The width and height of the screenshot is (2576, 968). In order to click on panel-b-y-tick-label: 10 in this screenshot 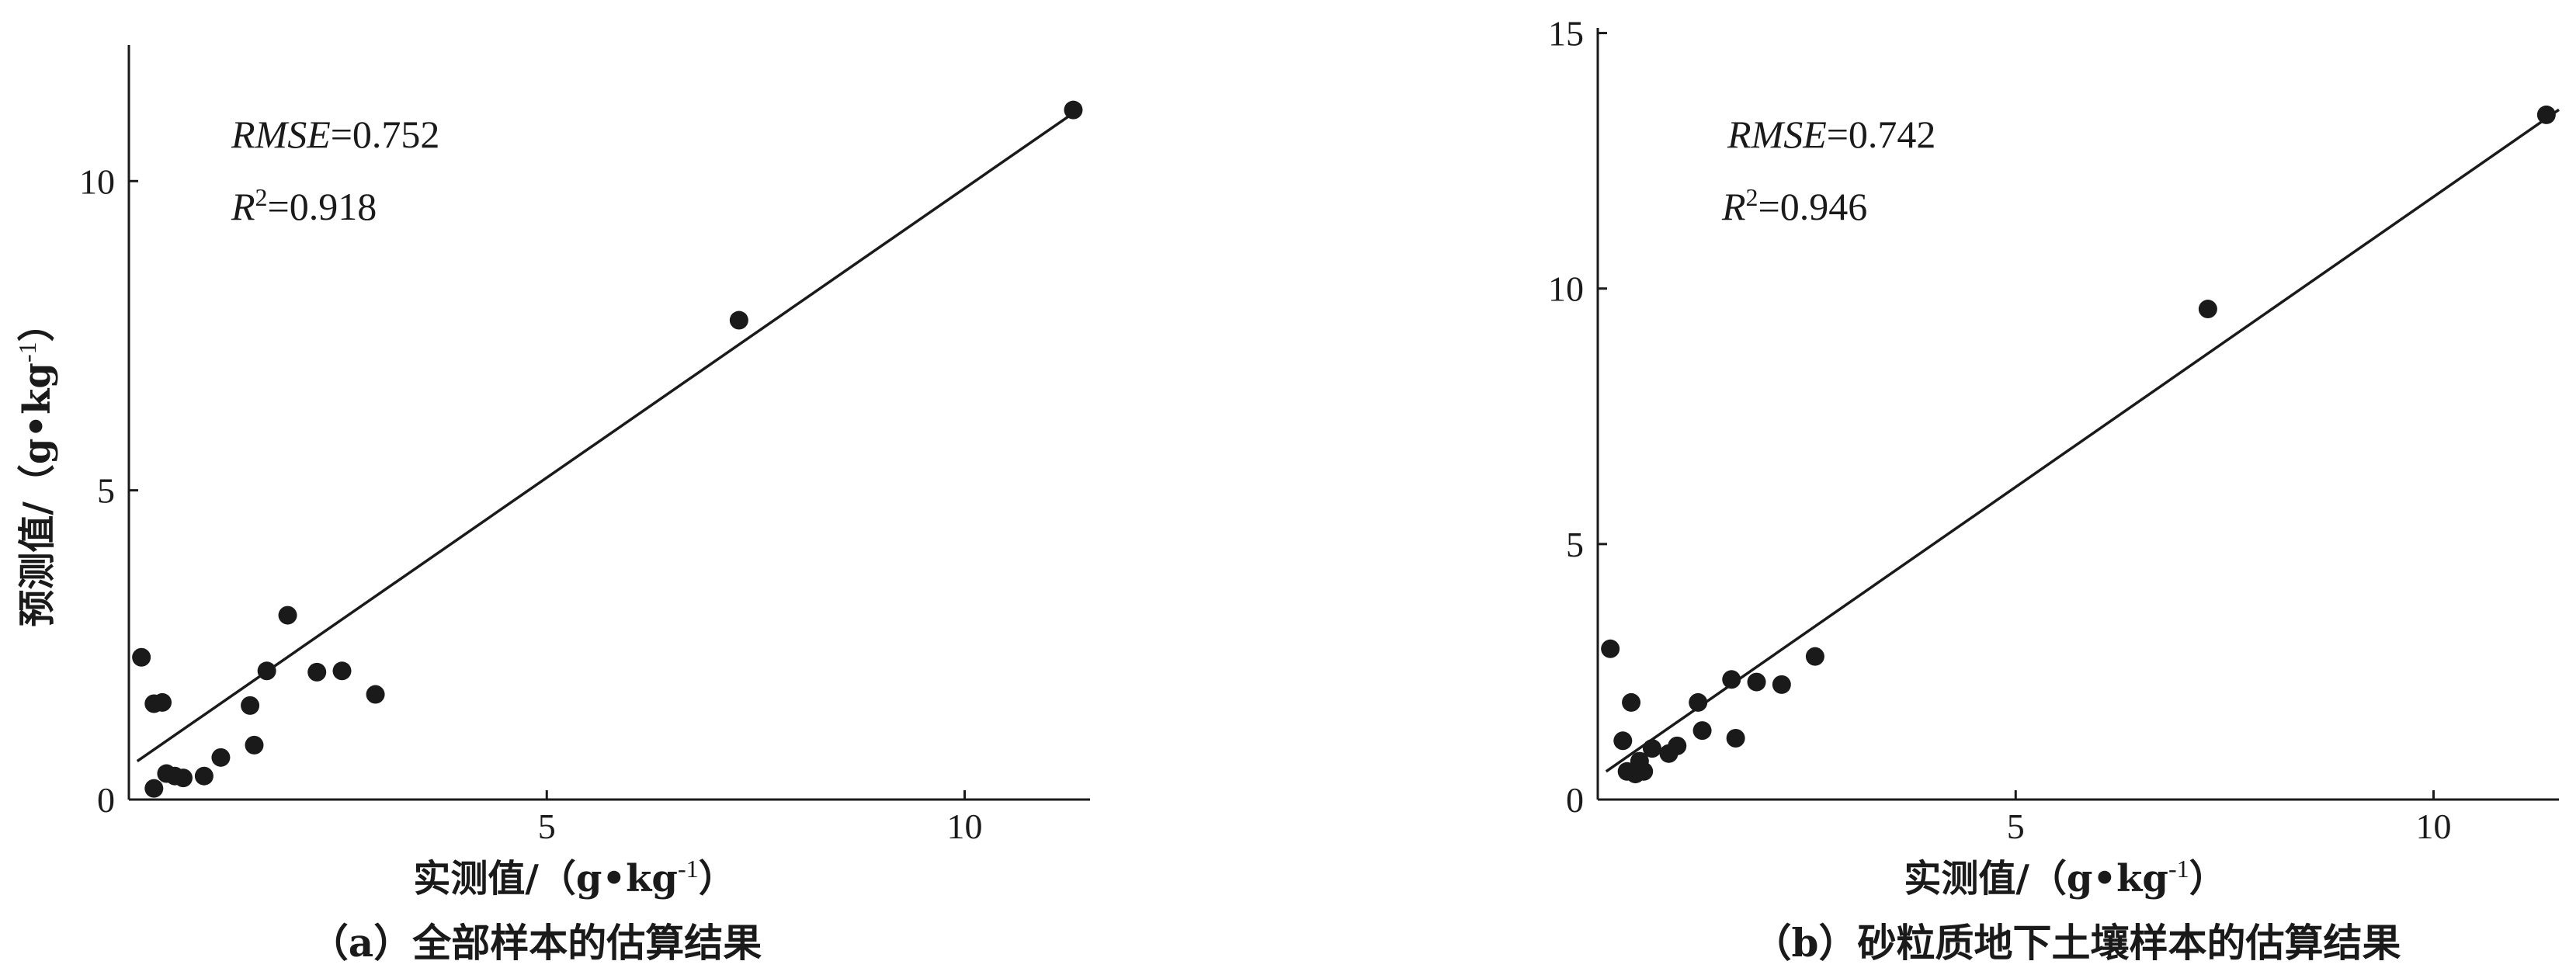, I will do `click(1566, 289)`.